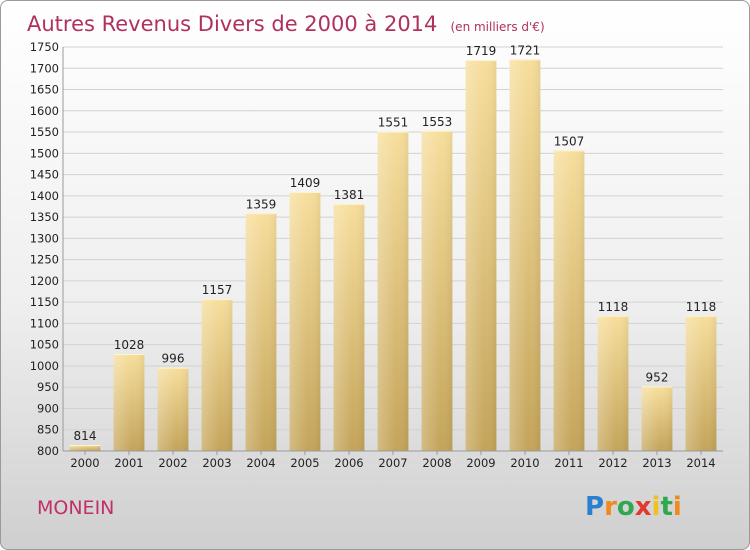 The height and width of the screenshot is (550, 750). What do you see at coordinates (525, 50) in the screenshot?
I see `value-label: 1721` at bounding box center [525, 50].